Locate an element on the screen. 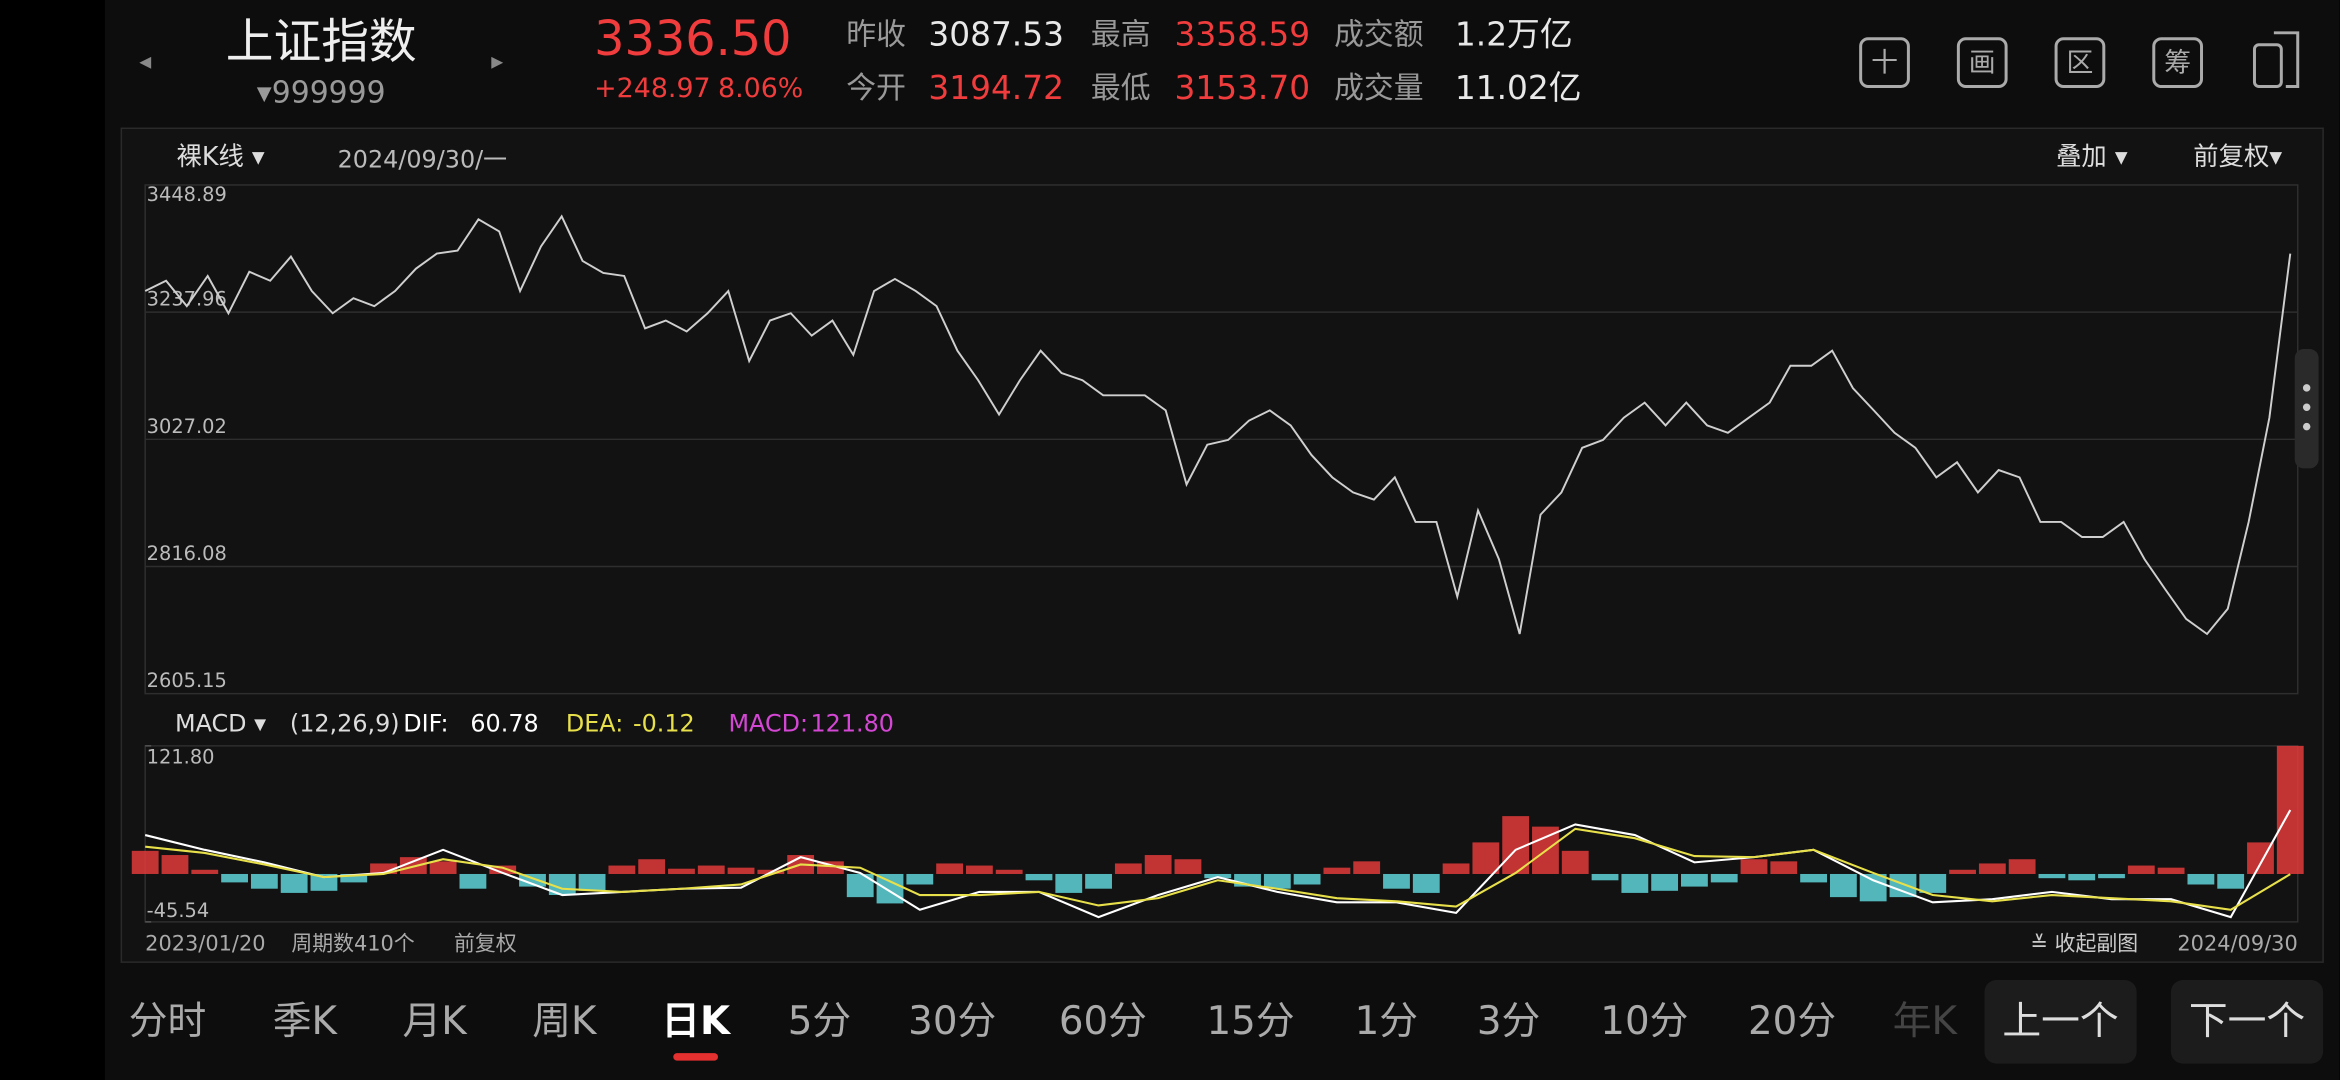 This screenshot has width=2340, height=1080. stat-value: 3153.70 is located at coordinates (1242, 88).